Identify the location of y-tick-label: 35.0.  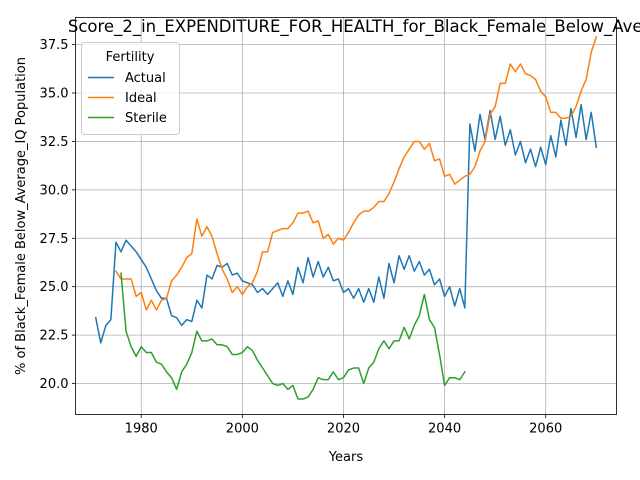
(54, 94).